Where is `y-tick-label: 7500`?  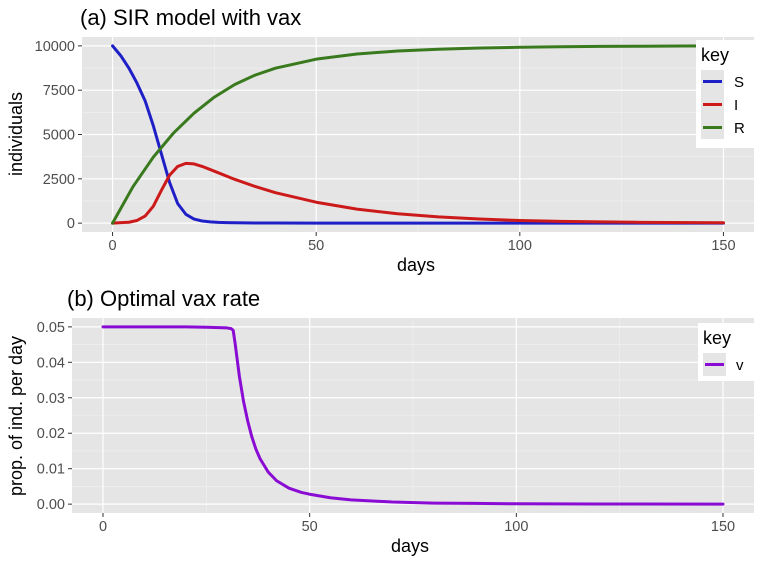
y-tick-label: 7500 is located at coordinates (59, 91).